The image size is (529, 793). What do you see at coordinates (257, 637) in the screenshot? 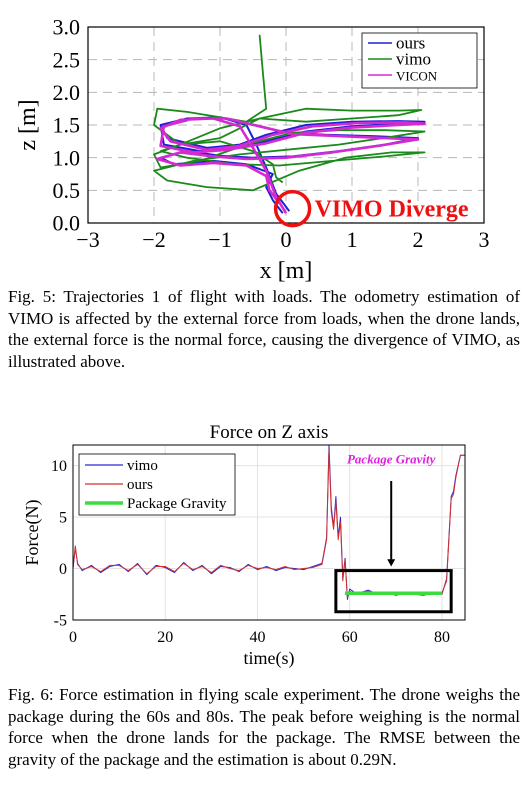
I see `x-tick-label: 40` at bounding box center [257, 637].